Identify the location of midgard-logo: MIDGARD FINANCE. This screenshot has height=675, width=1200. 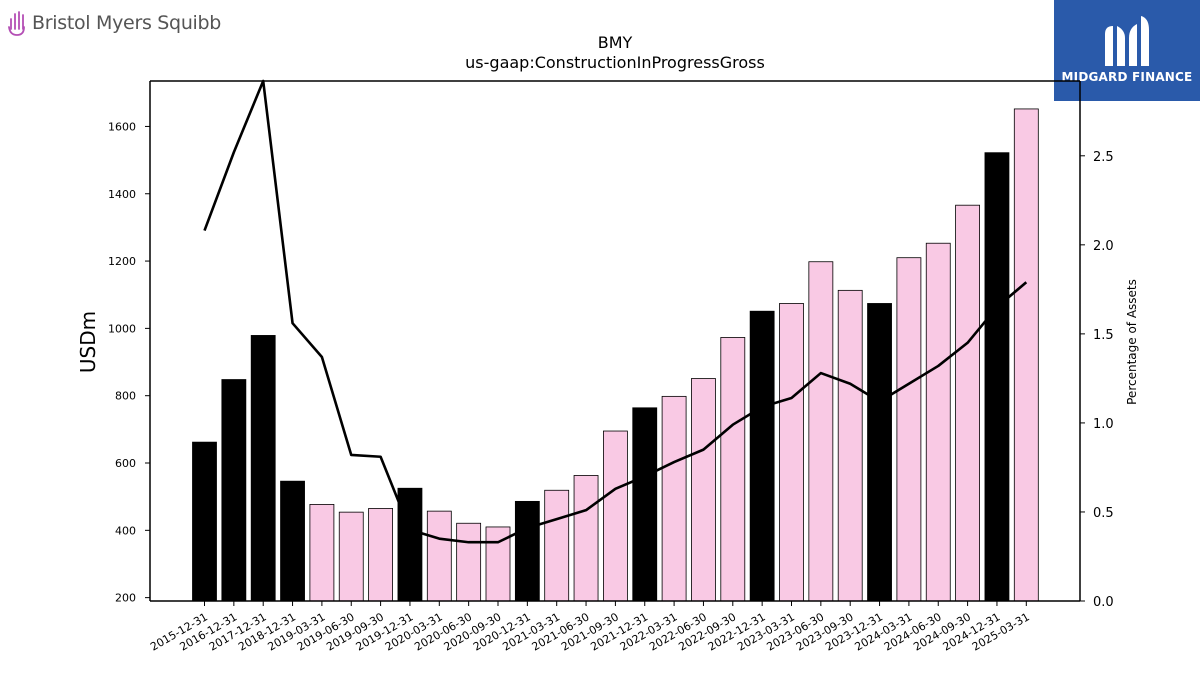
(1127, 50).